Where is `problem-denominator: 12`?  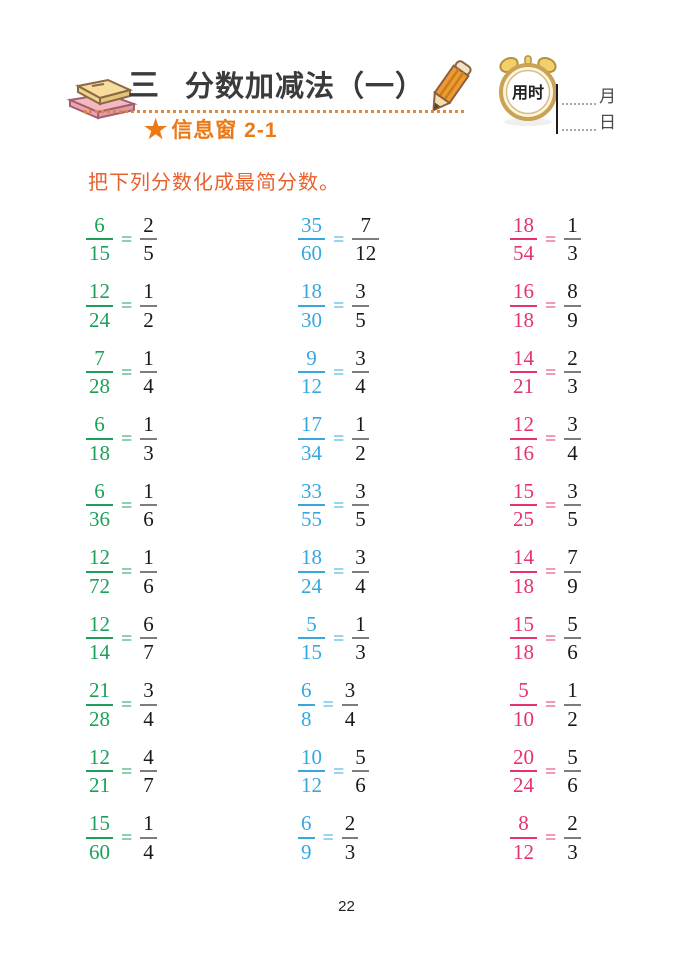
problem-denominator: 12 is located at coordinates (311, 785).